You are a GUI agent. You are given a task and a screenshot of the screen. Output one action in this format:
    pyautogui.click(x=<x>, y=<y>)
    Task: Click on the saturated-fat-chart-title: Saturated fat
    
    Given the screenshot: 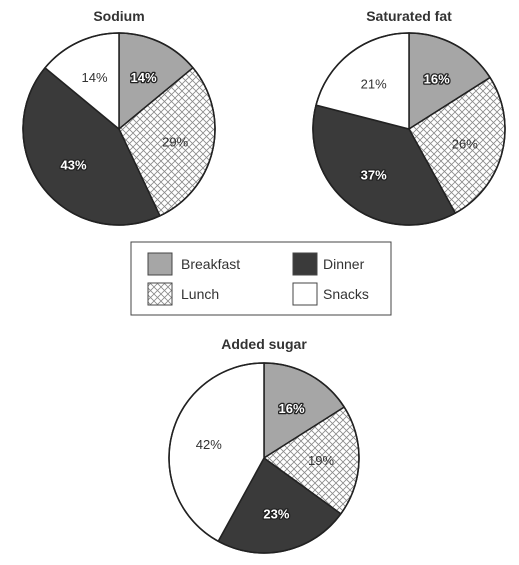 What is the action you would take?
    pyautogui.click(x=409, y=16)
    